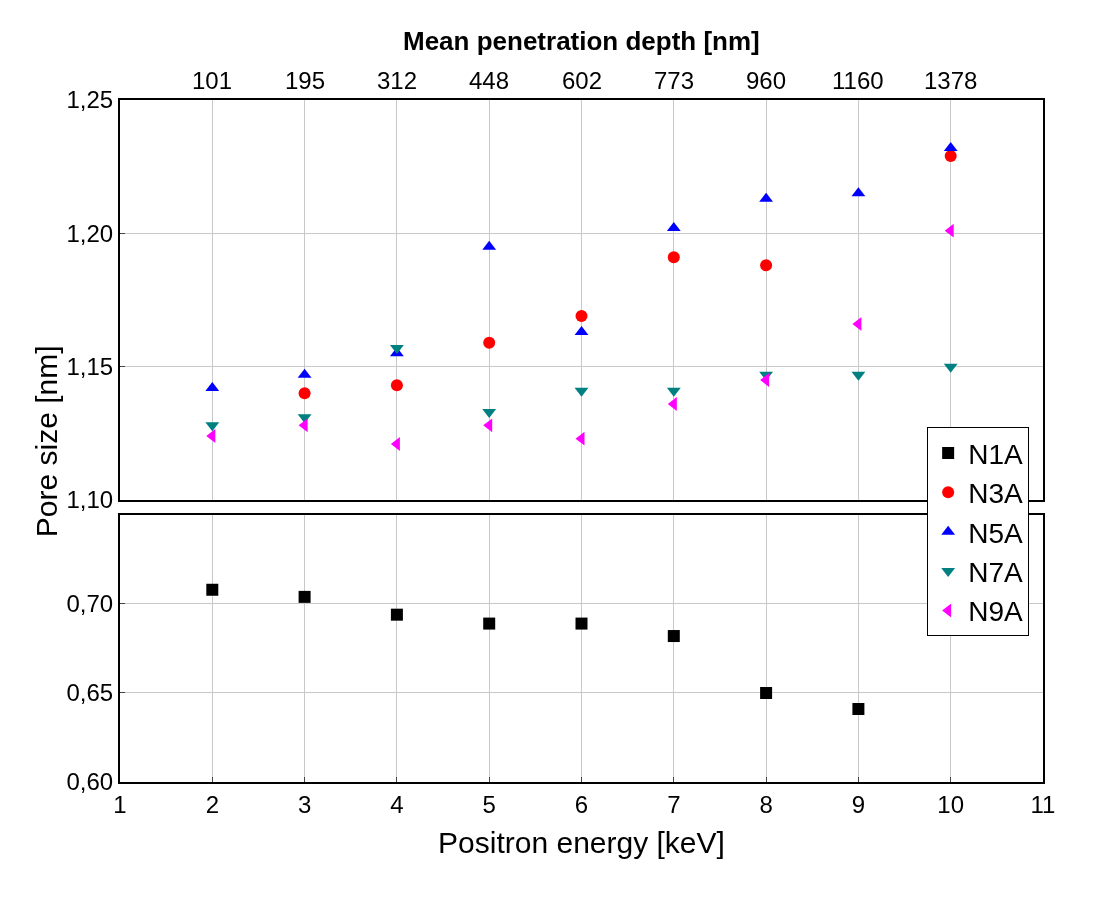 The height and width of the screenshot is (900, 1103). Describe the element at coordinates (305, 80) in the screenshot. I see `text: 195` at that location.